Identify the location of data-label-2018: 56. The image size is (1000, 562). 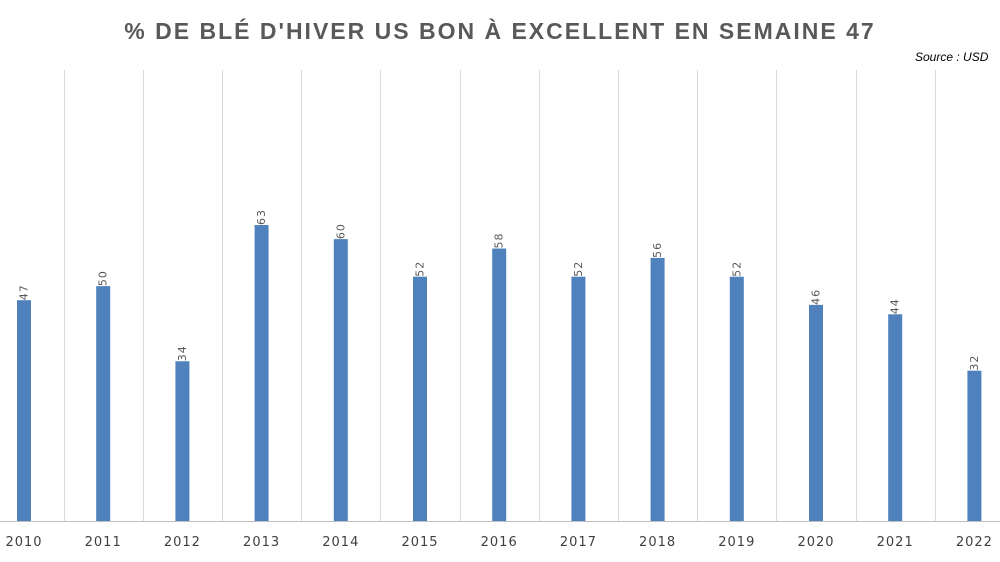
(657, 250).